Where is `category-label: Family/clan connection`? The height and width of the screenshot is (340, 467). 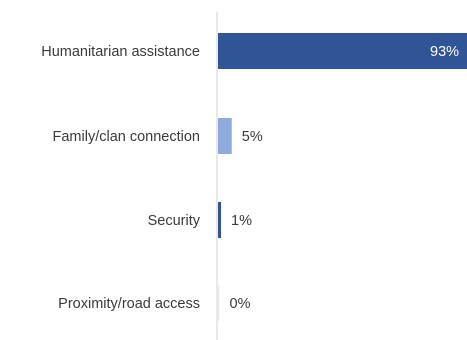
category-label: Family/clan connection is located at coordinates (127, 137).